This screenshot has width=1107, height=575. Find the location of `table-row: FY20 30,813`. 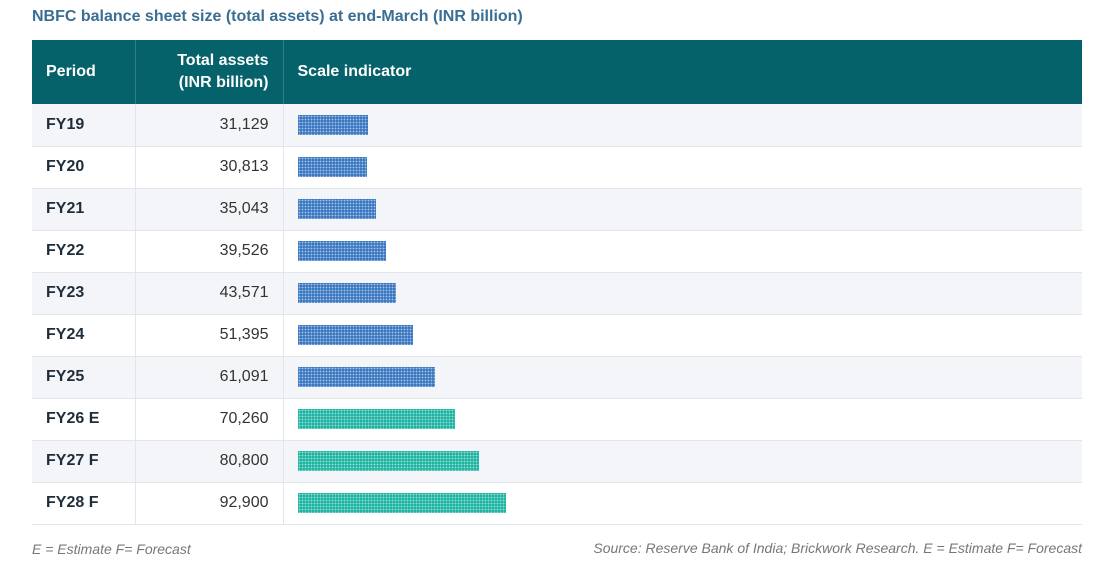

table-row: FY20 30,813 is located at coordinates (557, 167).